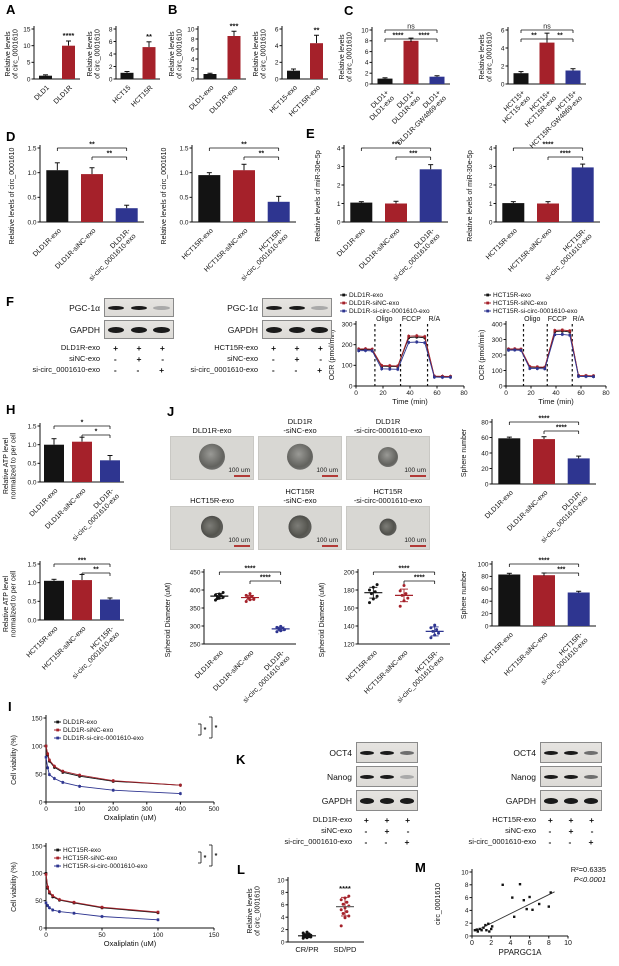  Describe the element at coordinates (242, 307) in the screenshot. I see `blot-protein-label: PGC-1α` at that location.